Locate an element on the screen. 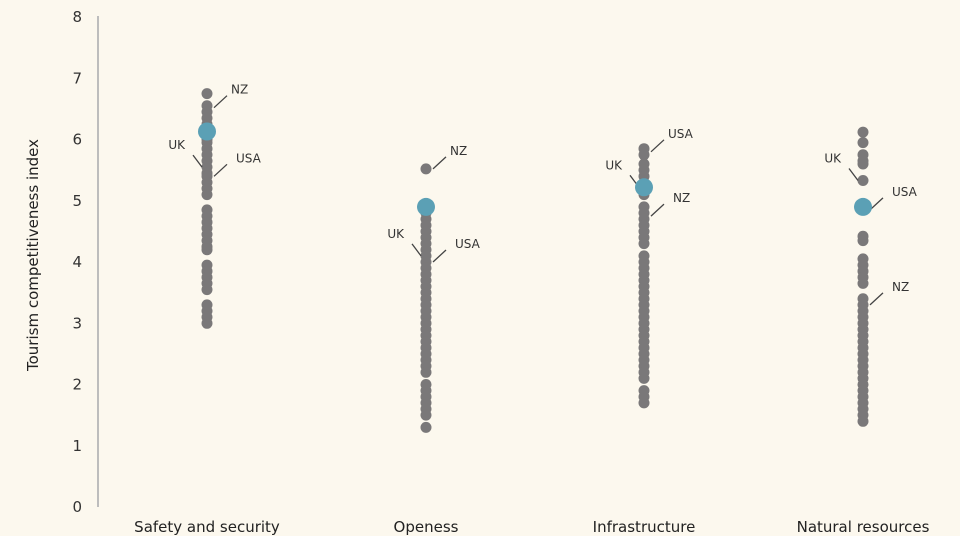 Image resolution: width=960 pixels, height=536 pixels. category-label: Infrastructure is located at coordinates (644, 527).